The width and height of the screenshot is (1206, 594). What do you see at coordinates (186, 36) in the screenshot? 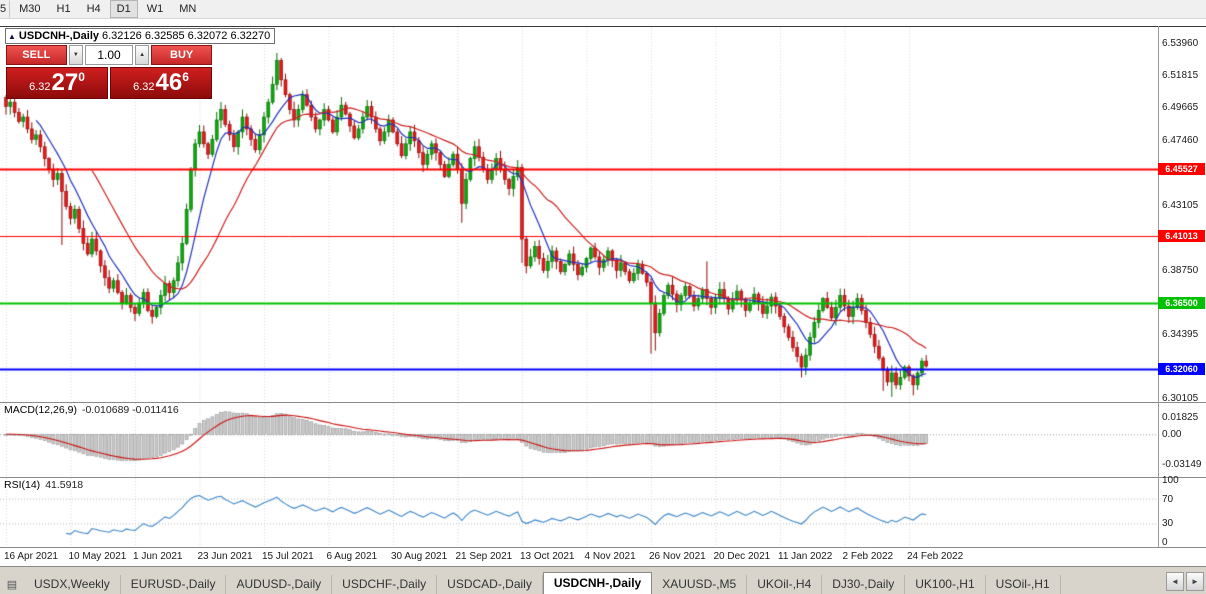
I see `quote-ohlc: 6.32126 6.32585 6.32072 6.32270` at bounding box center [186, 36].